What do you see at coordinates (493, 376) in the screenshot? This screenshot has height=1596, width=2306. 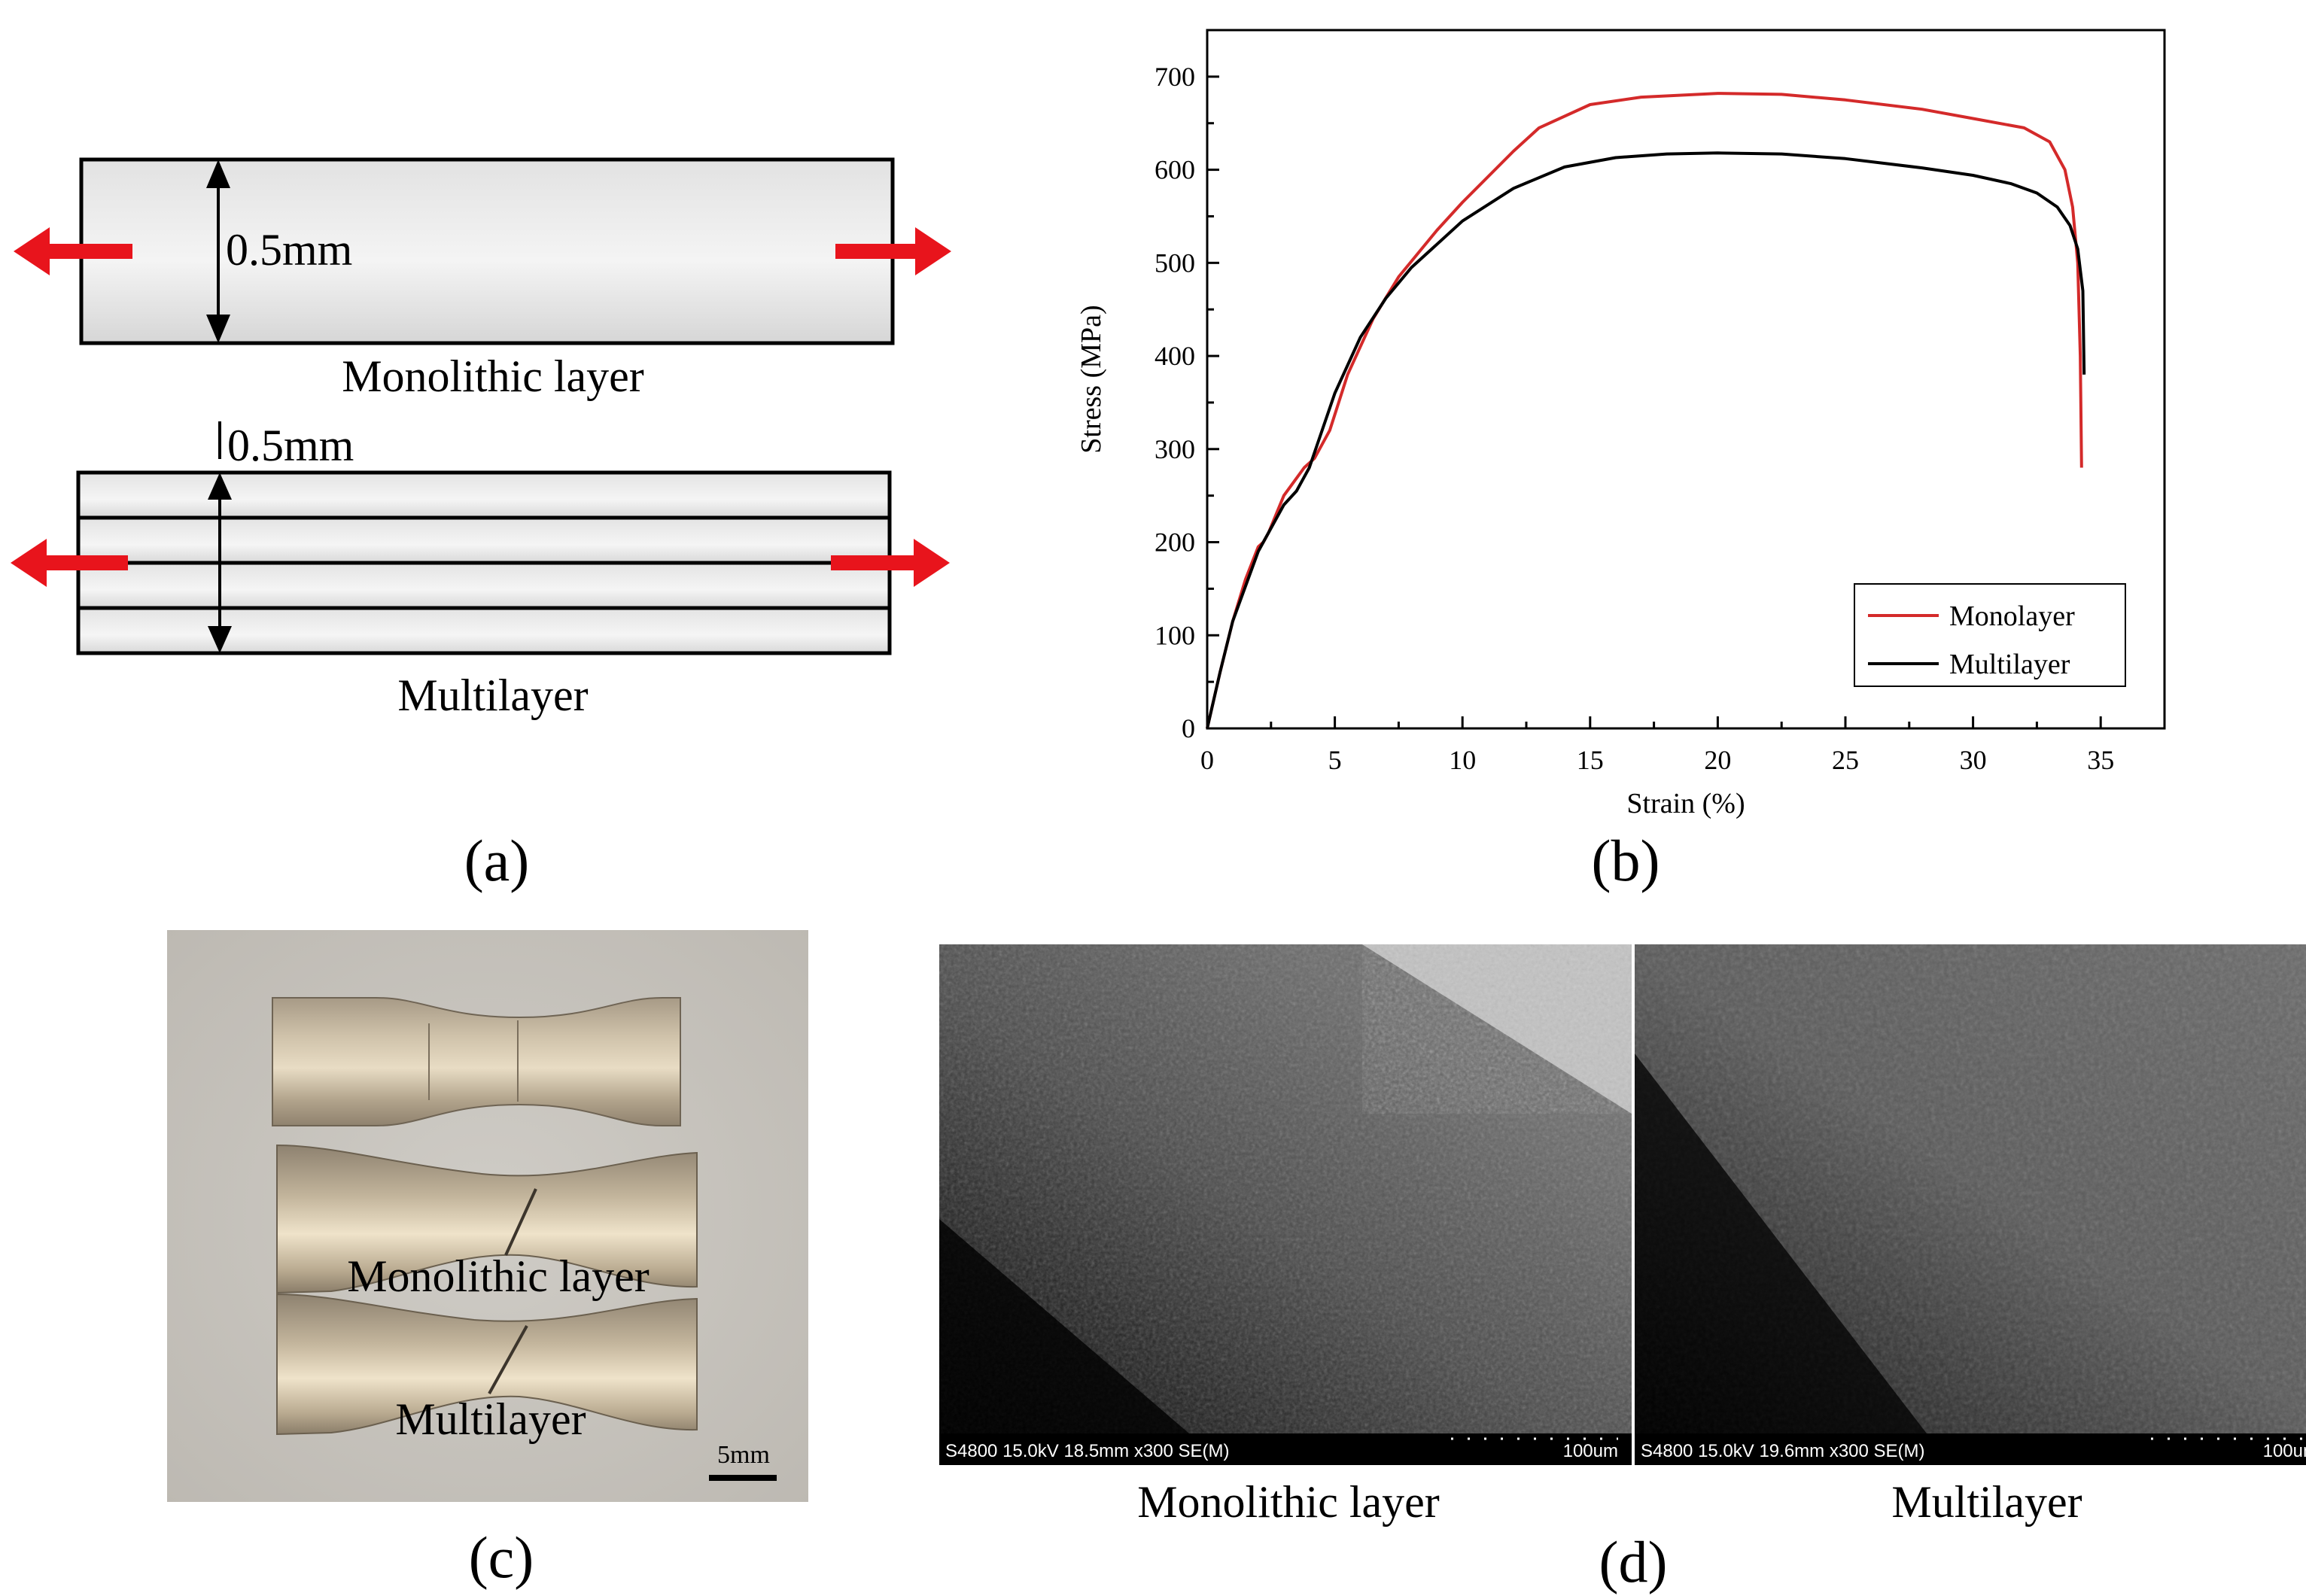 I see `monolithic-caption: Monolithic layer` at bounding box center [493, 376].